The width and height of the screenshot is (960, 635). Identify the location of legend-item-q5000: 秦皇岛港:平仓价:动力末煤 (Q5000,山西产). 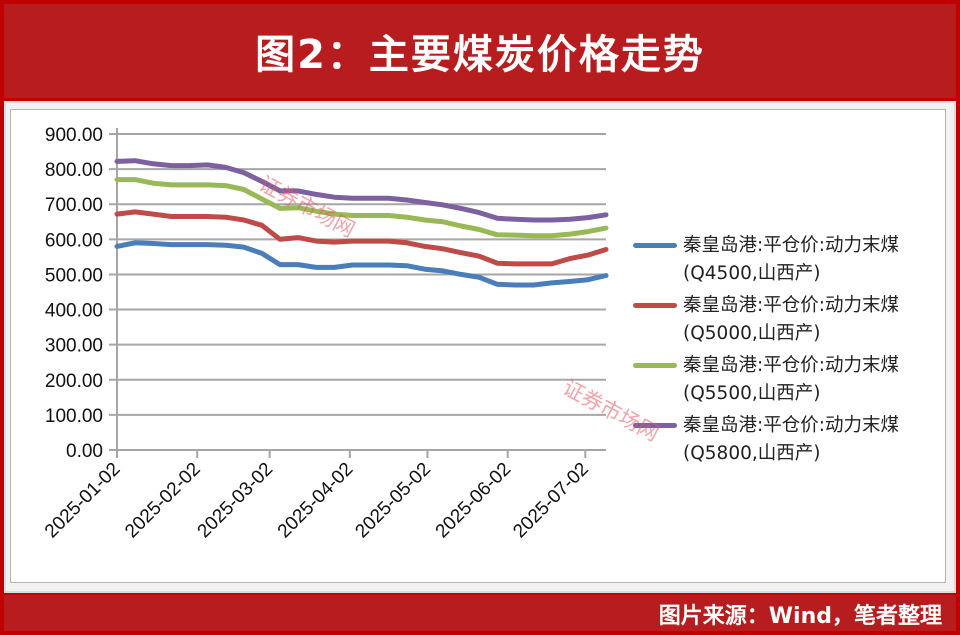
(788, 320).